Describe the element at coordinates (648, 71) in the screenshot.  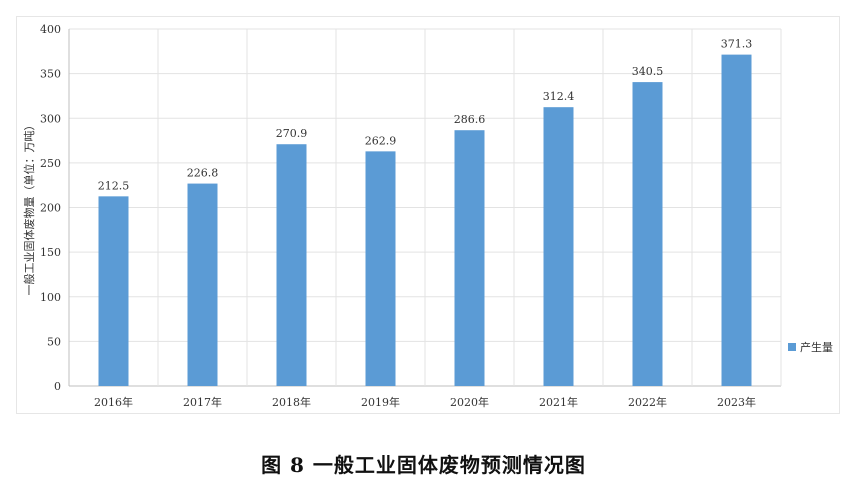
I see `data-label: 340.5` at that location.